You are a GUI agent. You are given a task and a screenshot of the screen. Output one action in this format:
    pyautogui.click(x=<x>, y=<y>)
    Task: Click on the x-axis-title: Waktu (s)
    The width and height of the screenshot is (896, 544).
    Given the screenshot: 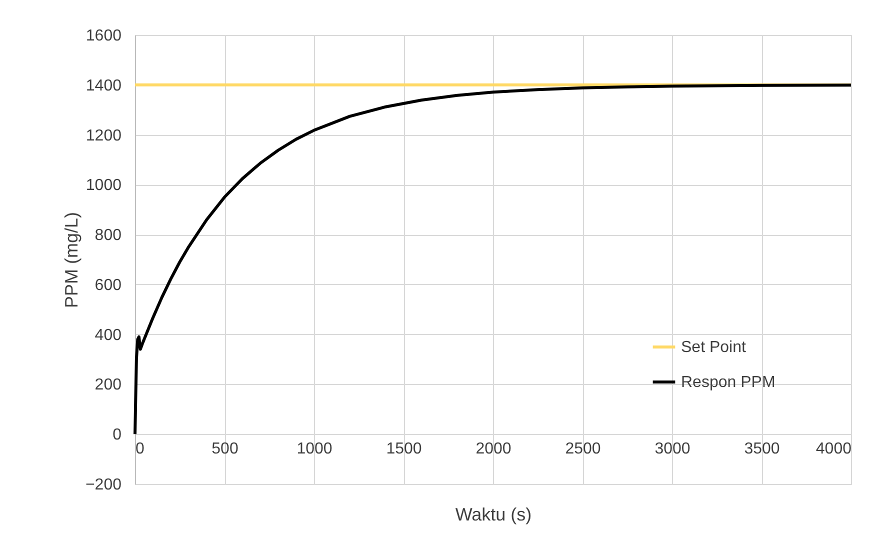 What is the action you would take?
    pyautogui.click(x=493, y=514)
    